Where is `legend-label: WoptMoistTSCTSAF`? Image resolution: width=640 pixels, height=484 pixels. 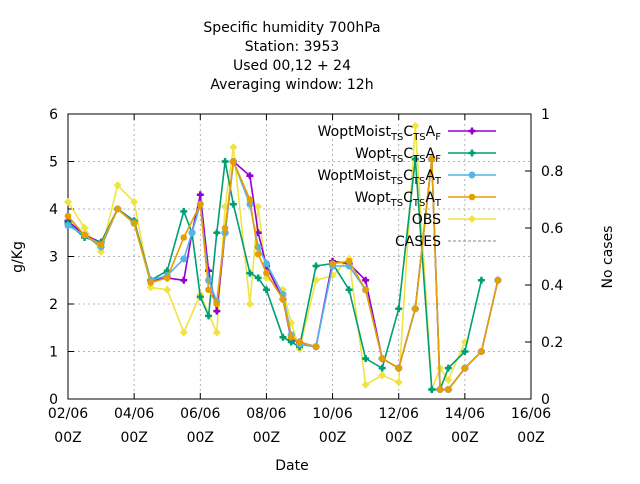
legend-label: WoptMoistTSCTSAF is located at coordinates (380, 133).